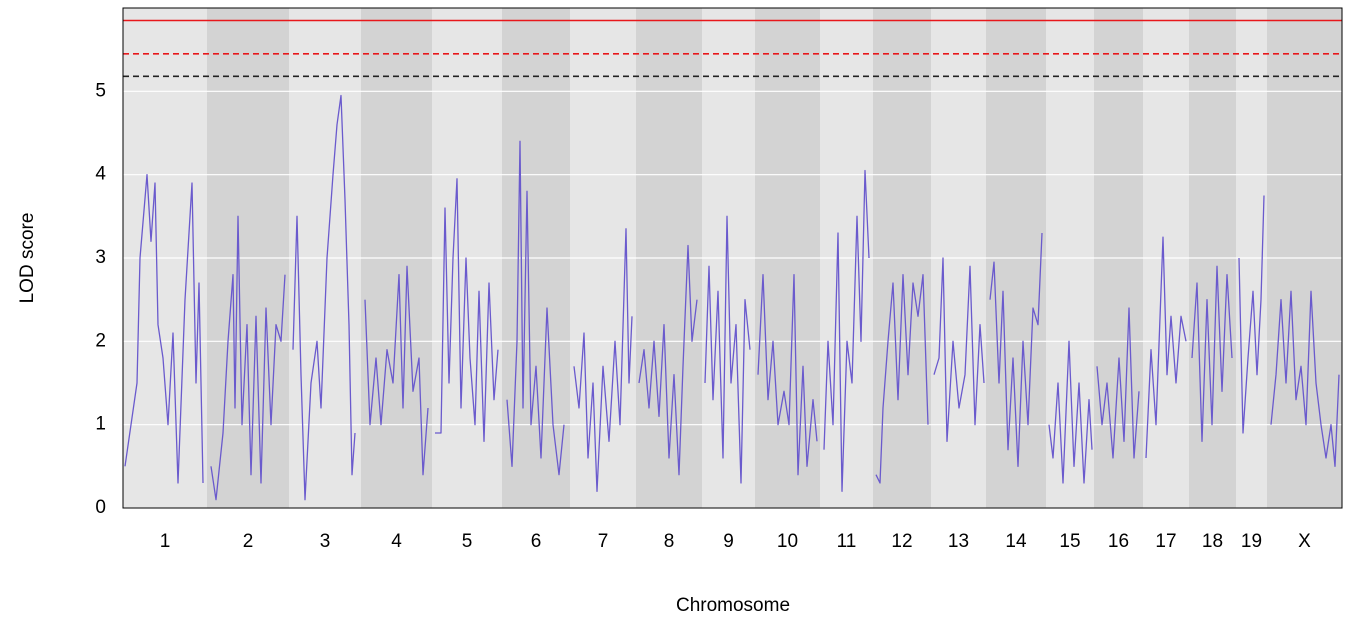  Describe the element at coordinates (1069, 541) in the screenshot. I see `x-tick-label: 15` at that location.